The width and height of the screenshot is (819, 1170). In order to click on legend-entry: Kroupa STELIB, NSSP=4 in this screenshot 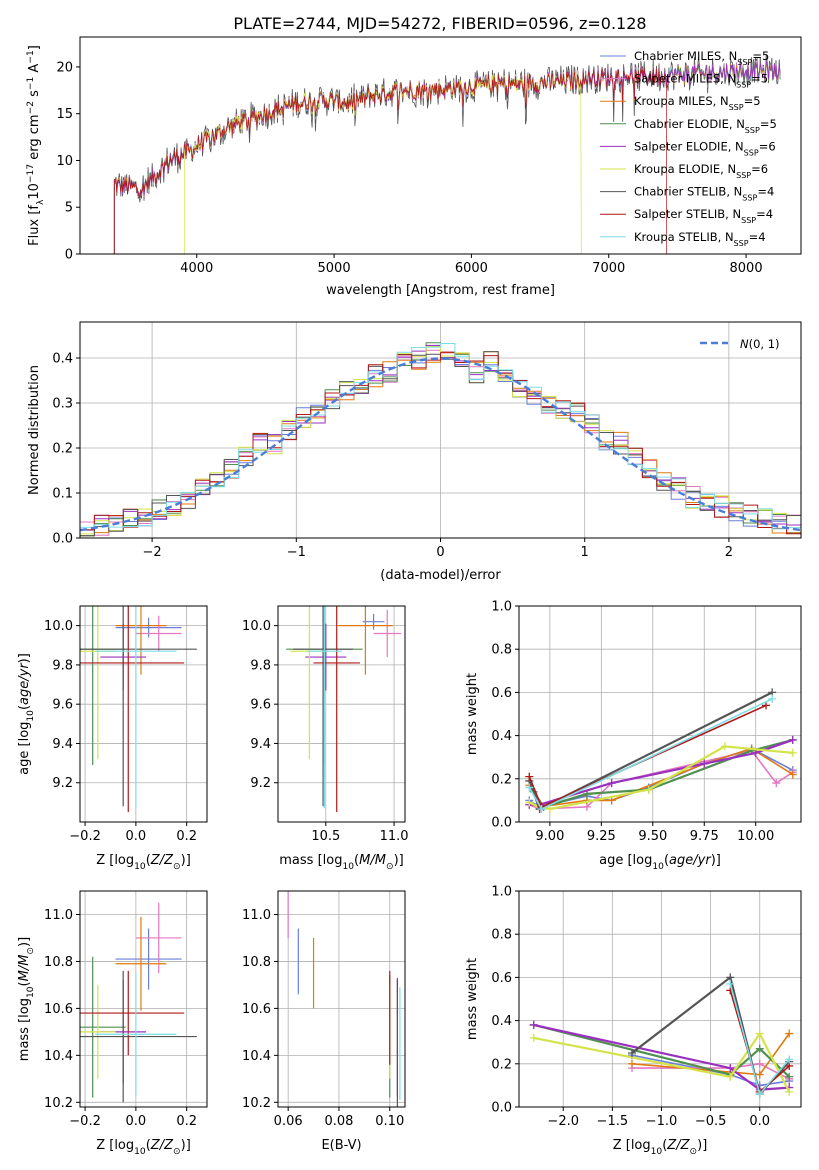, I will do `click(700, 239)`.